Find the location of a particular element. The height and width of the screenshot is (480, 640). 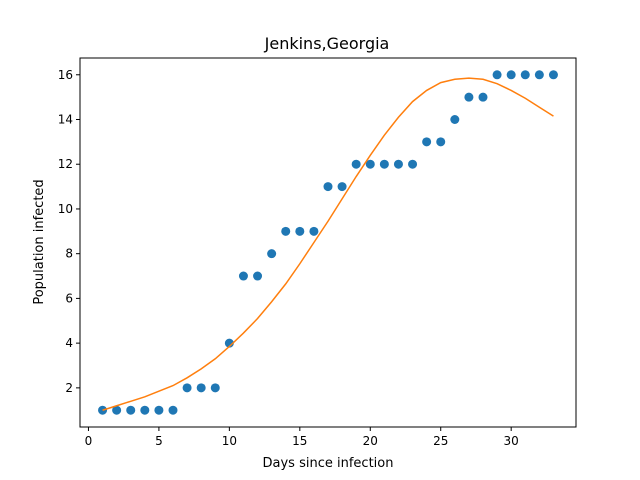

x-axis-ticks: 0 5 10 15 20 25 30 is located at coordinates (302, 437).